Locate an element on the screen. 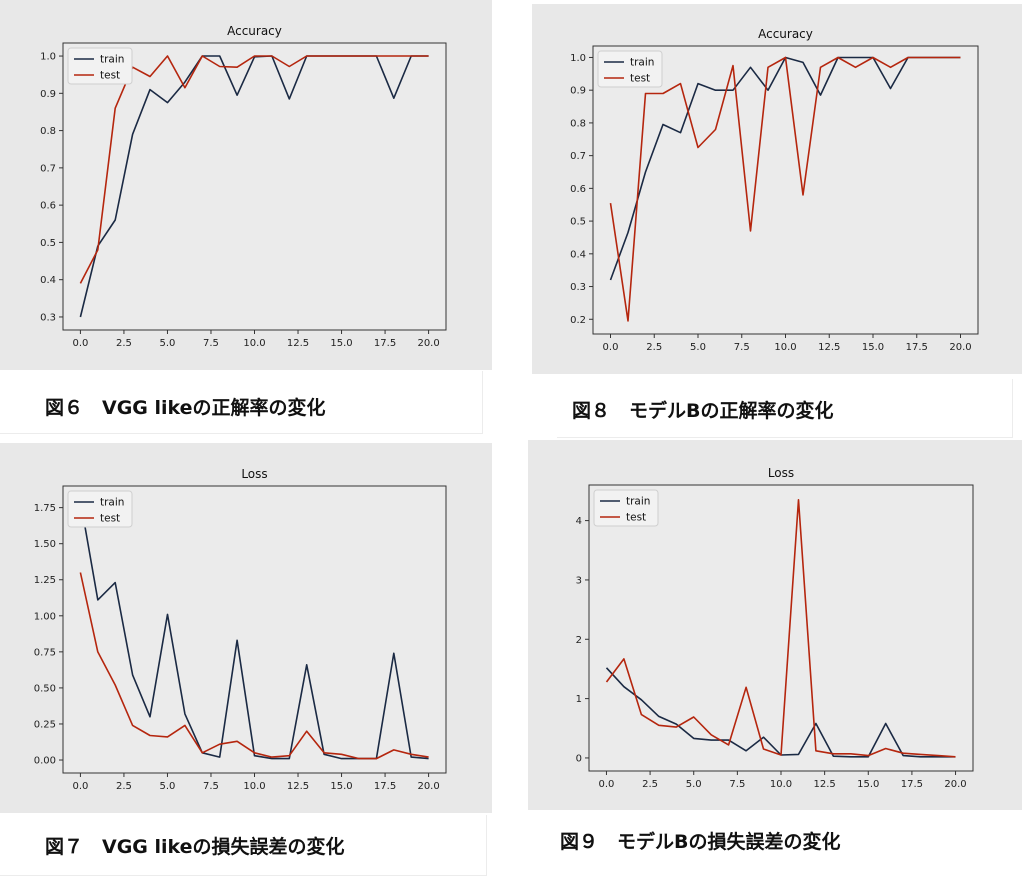  y-tick-label: 1.25 is located at coordinates (45, 580).